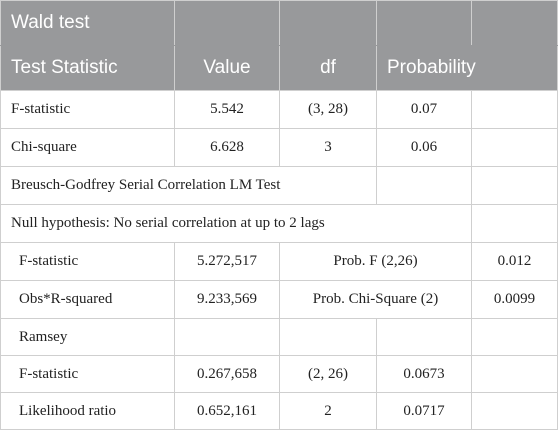 The width and height of the screenshot is (558, 444). Describe the element at coordinates (227, 374) in the screenshot. I see `row-value: 0.267,658` at that location.